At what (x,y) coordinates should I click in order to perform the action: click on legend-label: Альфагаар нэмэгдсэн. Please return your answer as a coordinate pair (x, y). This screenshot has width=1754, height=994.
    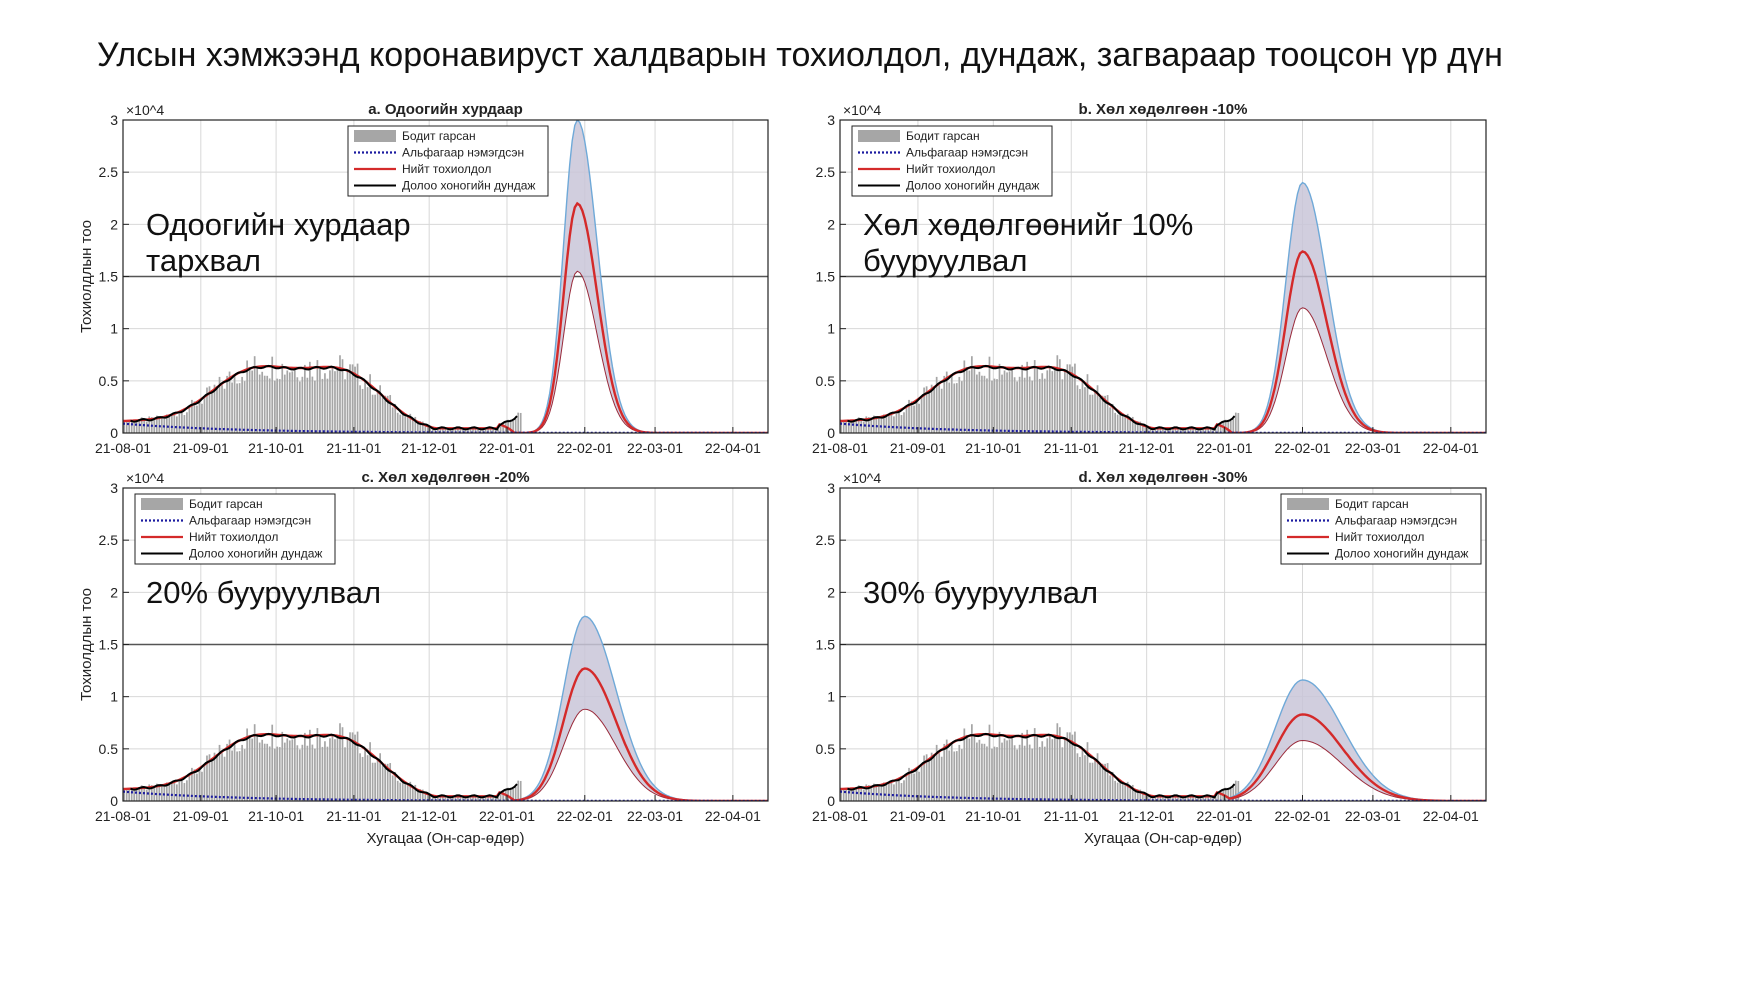
    Looking at the image, I should click on (463, 153).